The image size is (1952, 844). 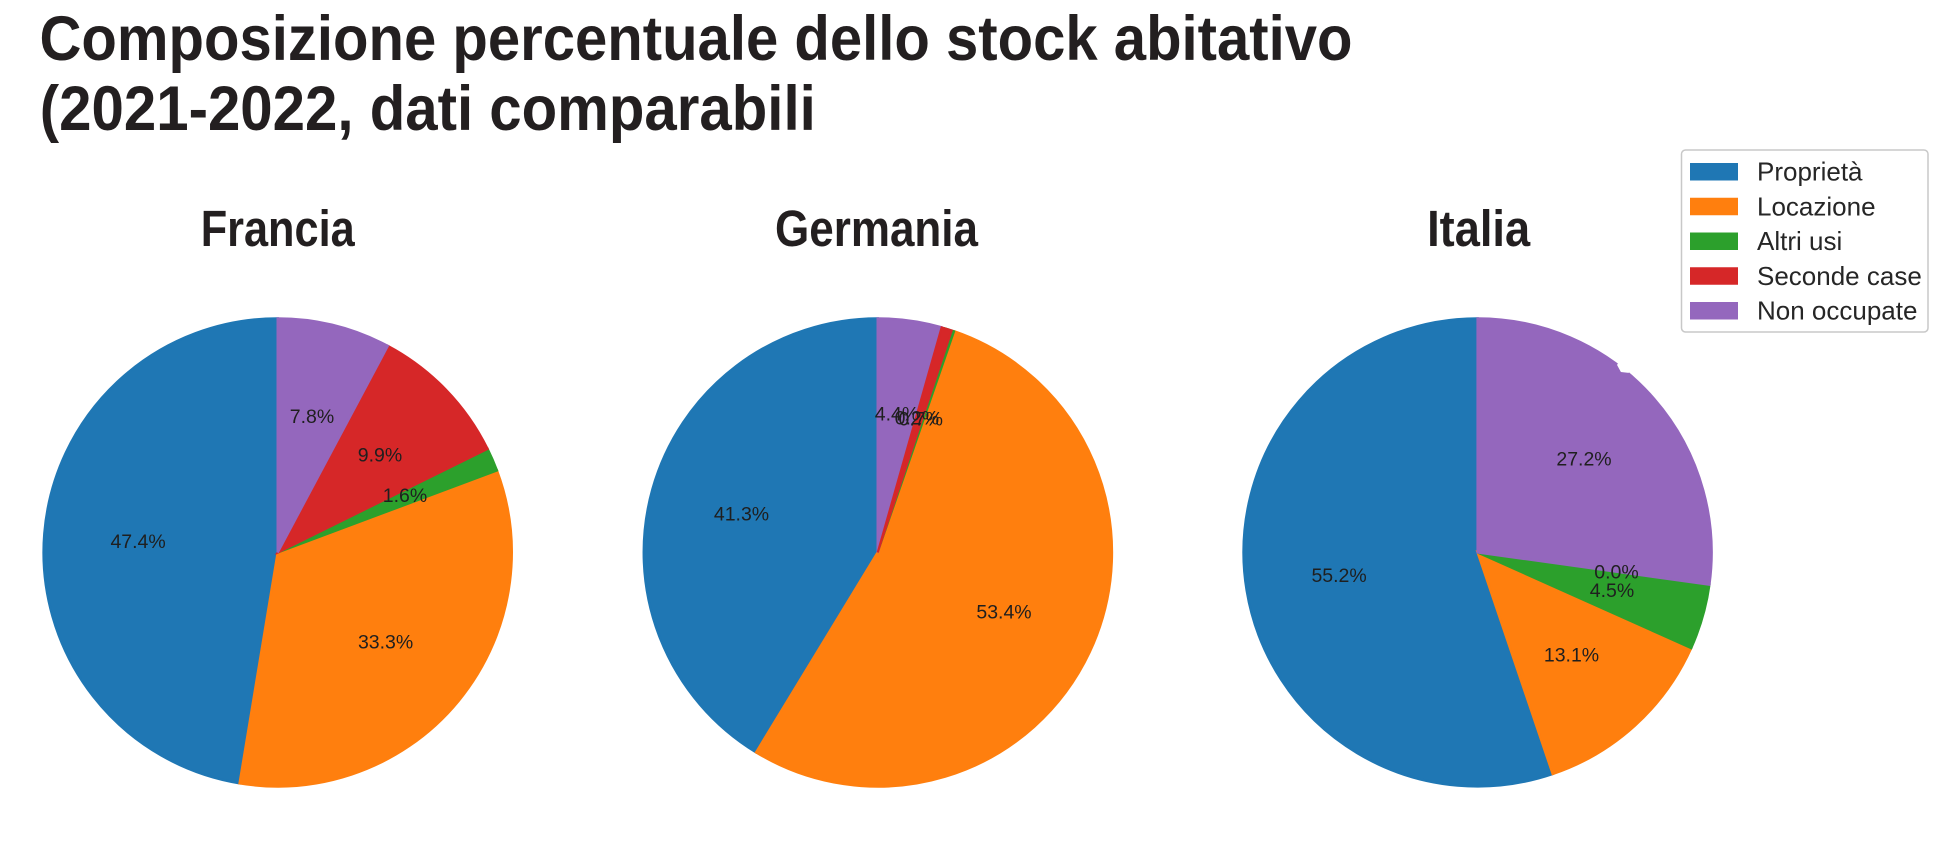 I want to click on svg-text: 1.6%, so click(x=405, y=496).